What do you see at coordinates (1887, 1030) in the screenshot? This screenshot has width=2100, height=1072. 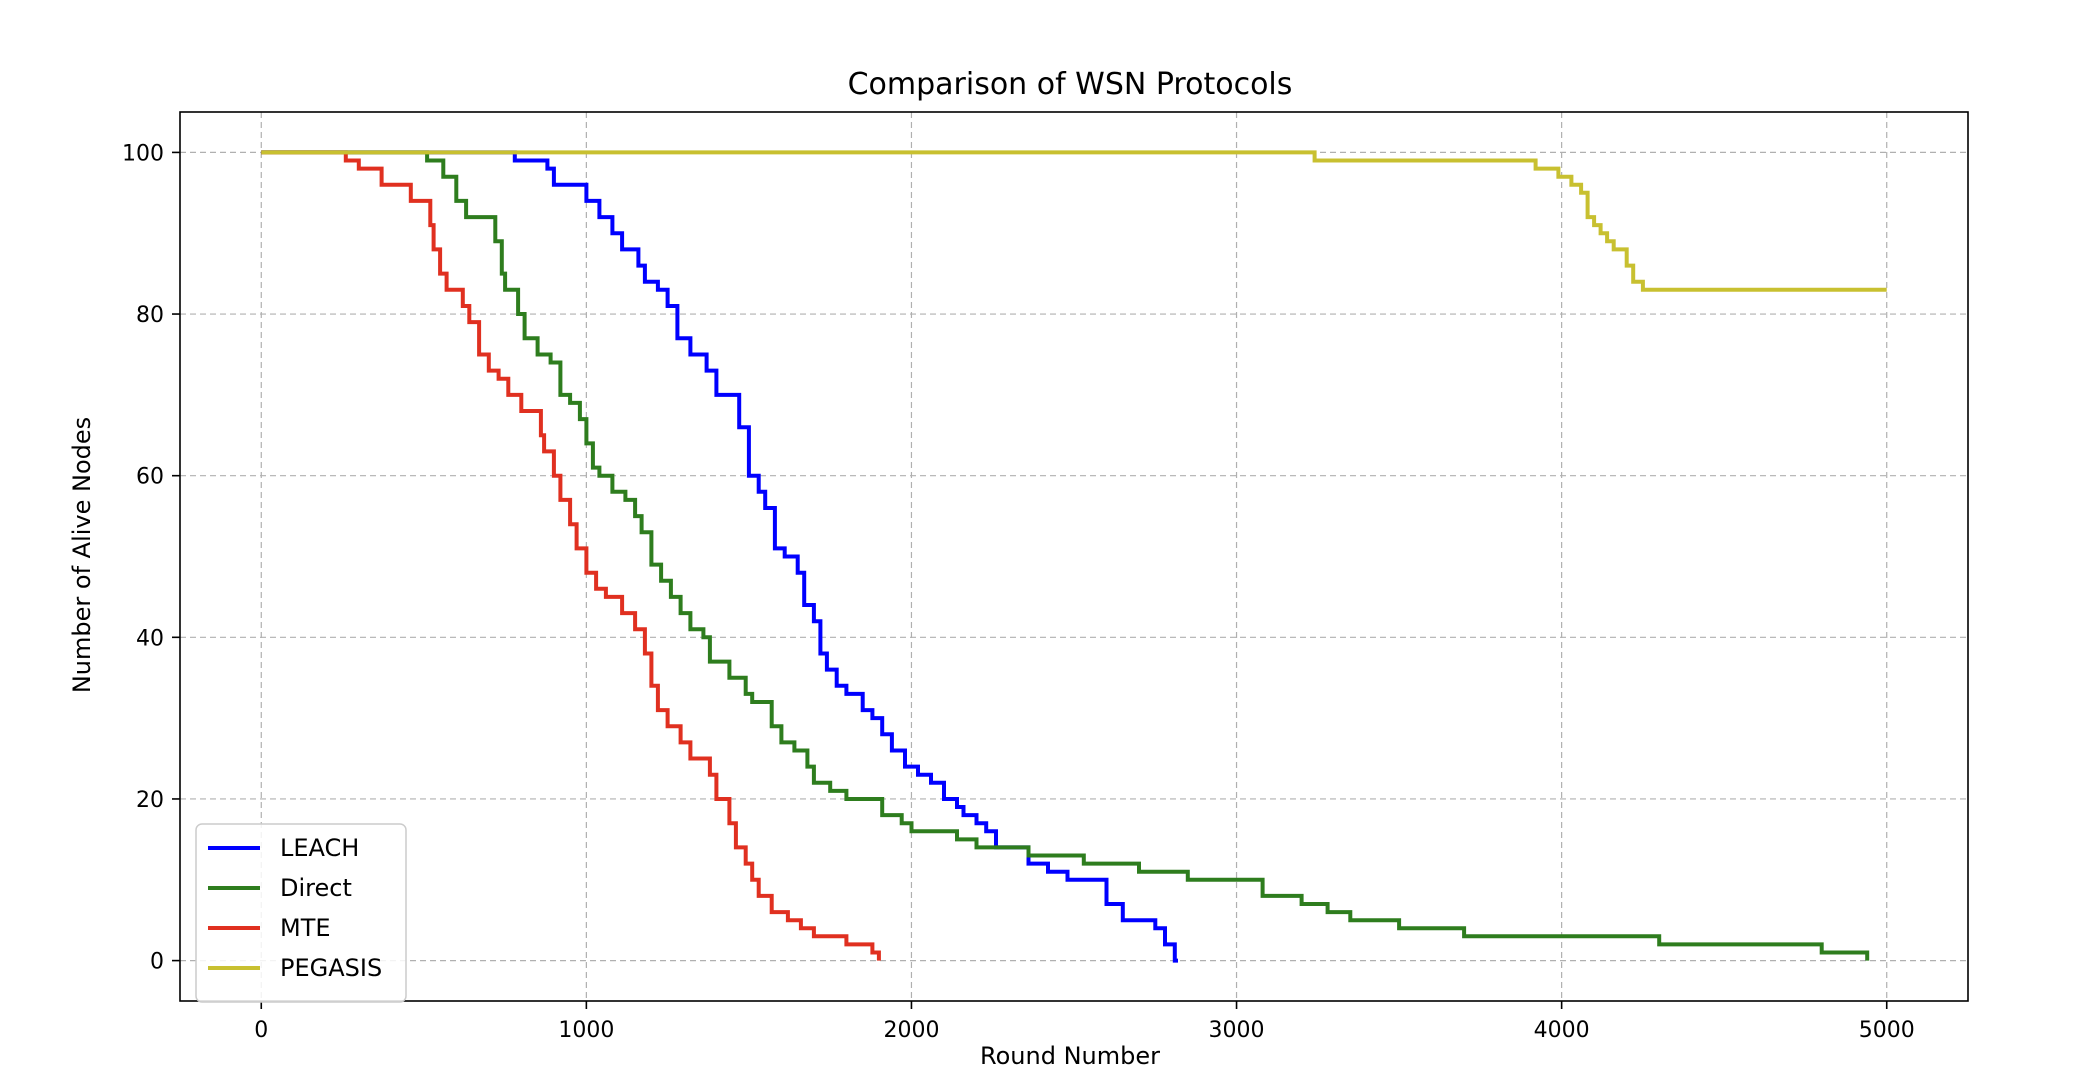 I see `x-tick-label-5: 5000` at bounding box center [1887, 1030].